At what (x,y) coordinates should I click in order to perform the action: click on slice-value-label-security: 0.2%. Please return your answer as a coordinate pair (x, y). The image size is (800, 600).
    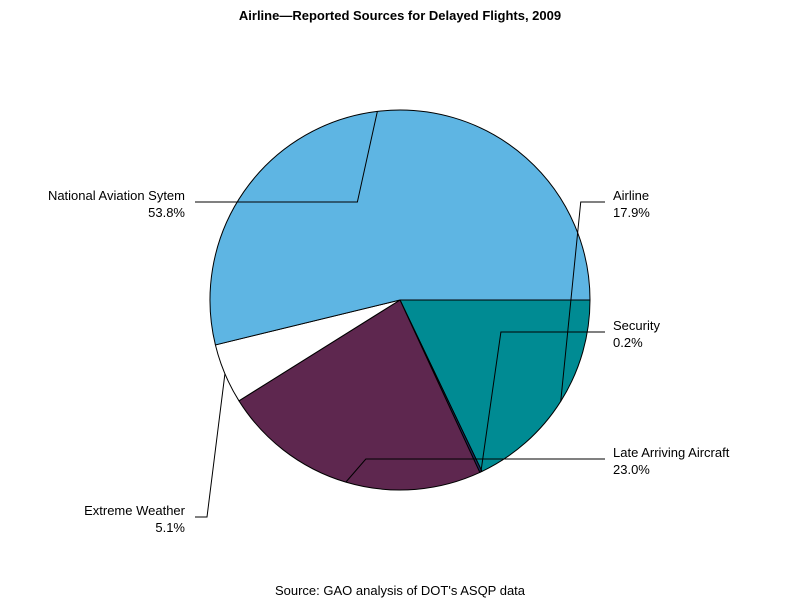
    Looking at the image, I should click on (628, 342).